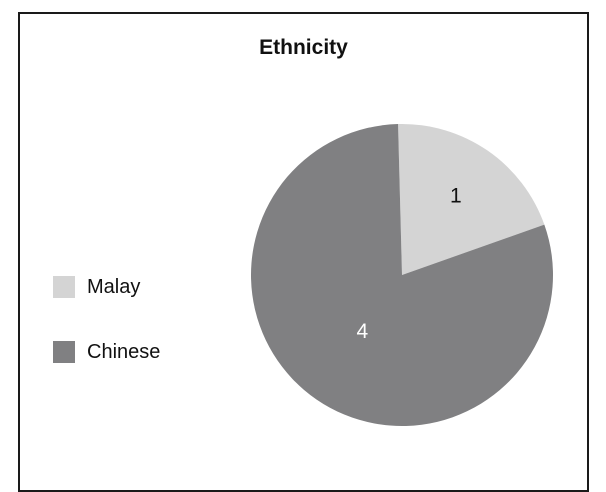 The height and width of the screenshot is (492, 606). Describe the element at coordinates (471, 199) in the screenshot. I see `pie-slice-malay` at that location.